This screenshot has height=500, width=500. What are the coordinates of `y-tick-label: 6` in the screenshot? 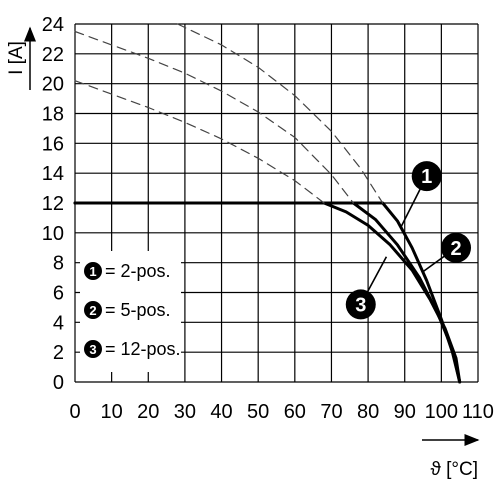 It's located at (58, 294).